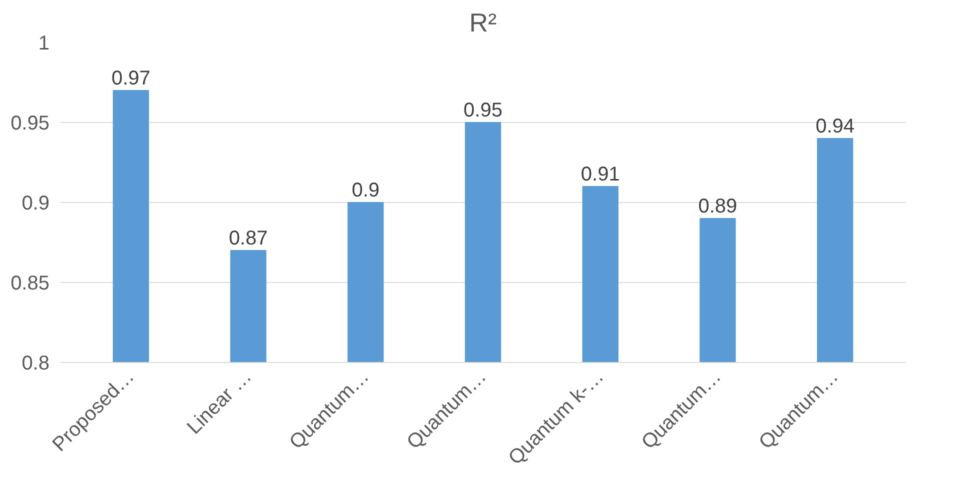 The height and width of the screenshot is (486, 971). I want to click on data-label: 0.87, so click(248, 239).